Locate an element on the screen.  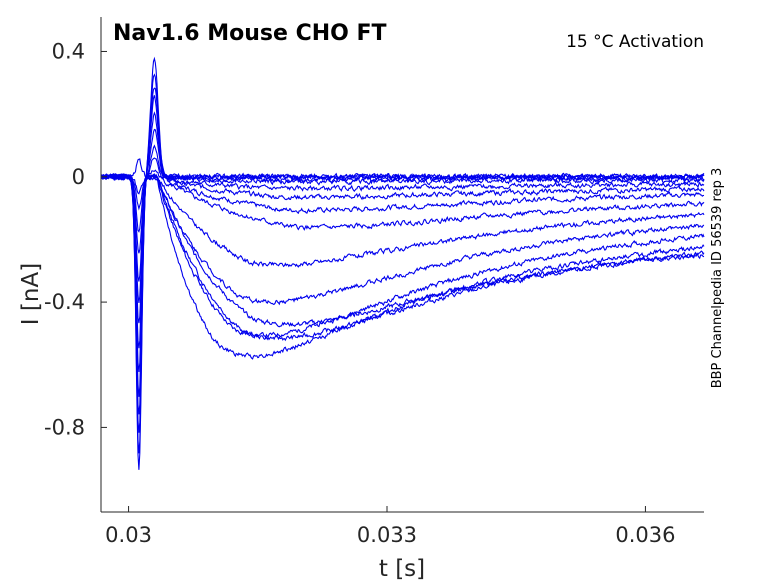
y-tick-label: 0.4 is located at coordinates (68, 51).